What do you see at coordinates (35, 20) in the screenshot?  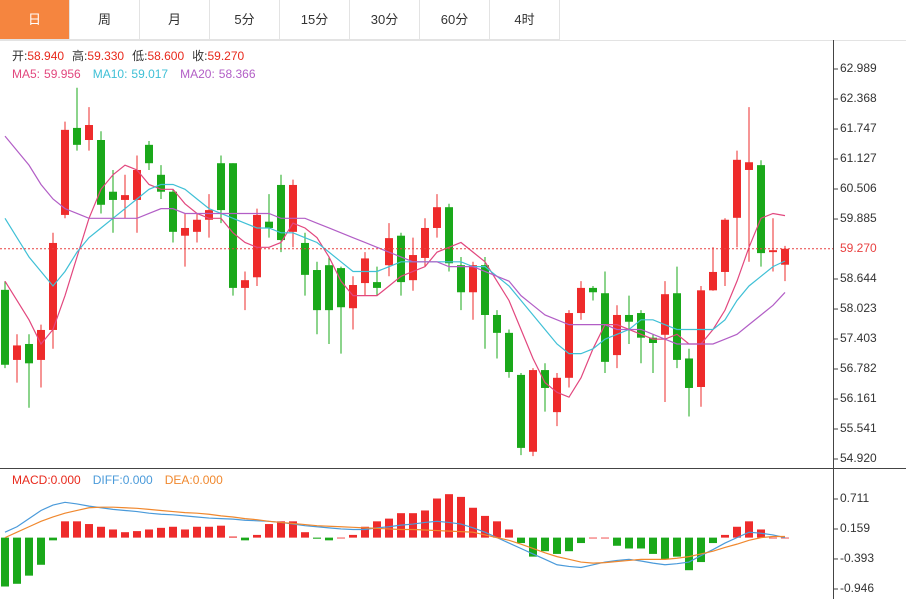 I see `tab: 日` at bounding box center [35, 20].